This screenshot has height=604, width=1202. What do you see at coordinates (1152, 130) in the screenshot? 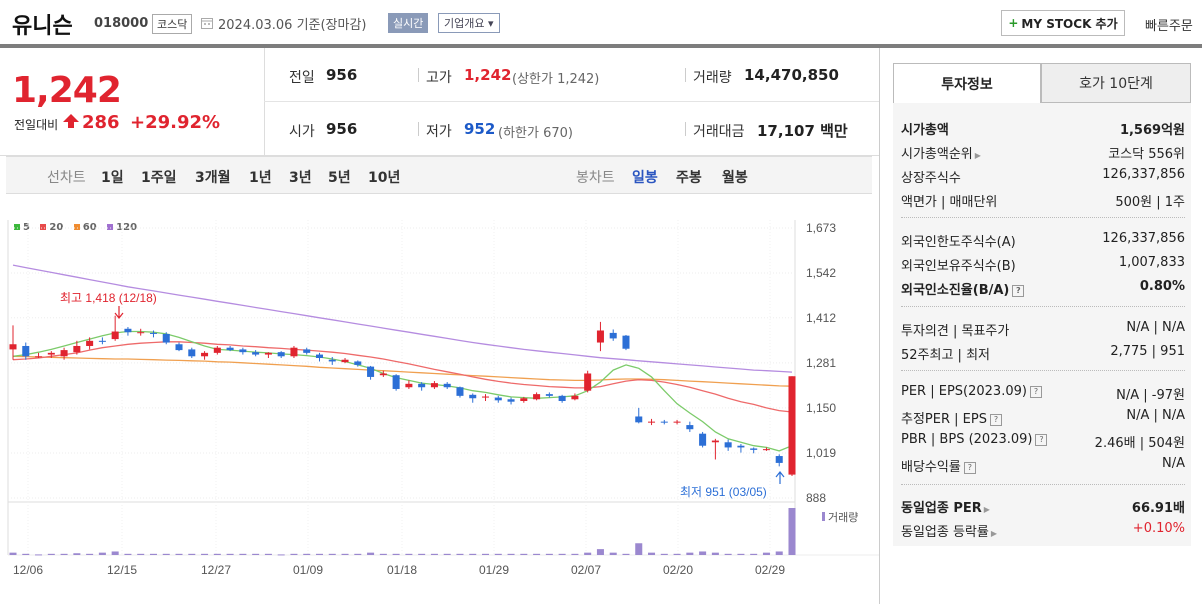
I see `info-value: 1,569억원` at bounding box center [1152, 130].